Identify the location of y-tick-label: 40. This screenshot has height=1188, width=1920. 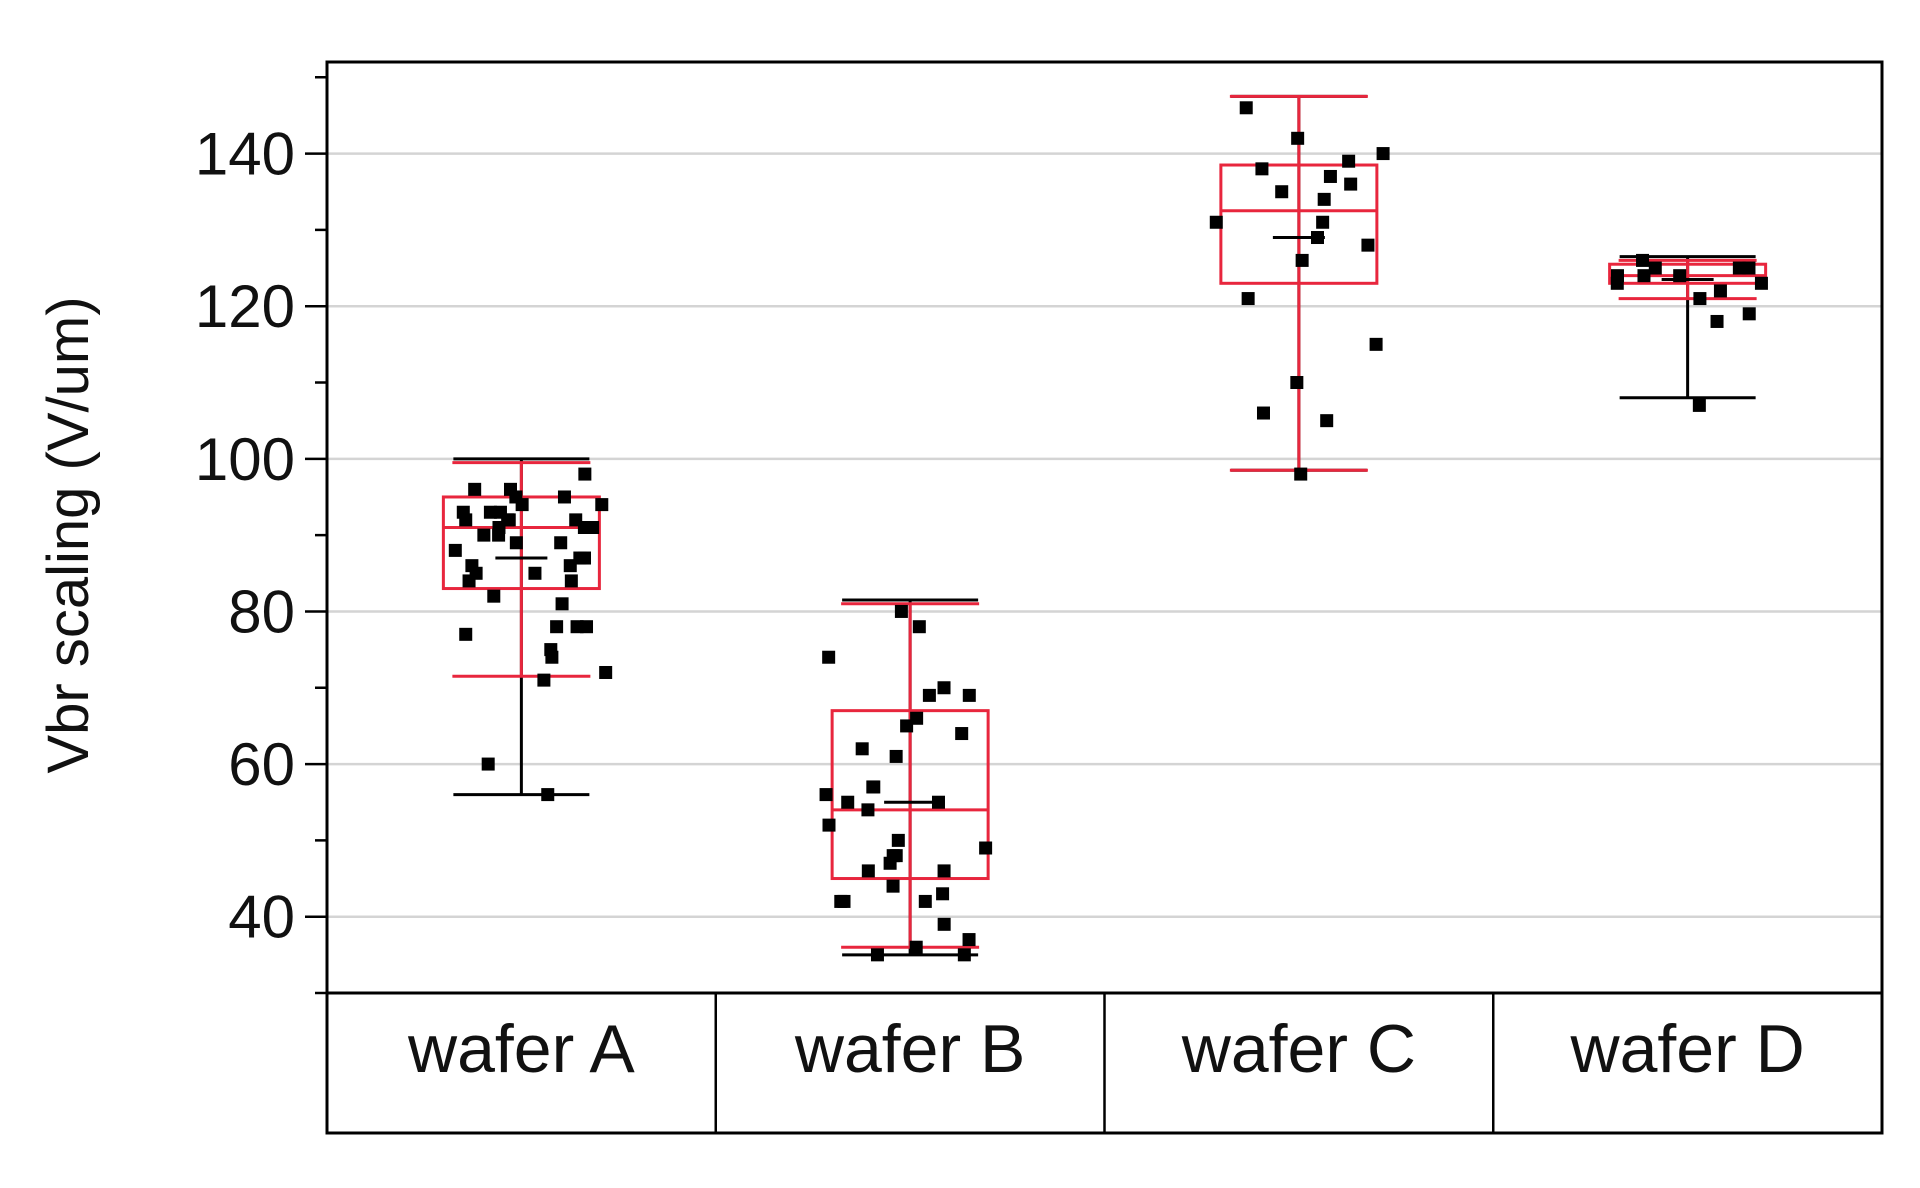
(261, 917).